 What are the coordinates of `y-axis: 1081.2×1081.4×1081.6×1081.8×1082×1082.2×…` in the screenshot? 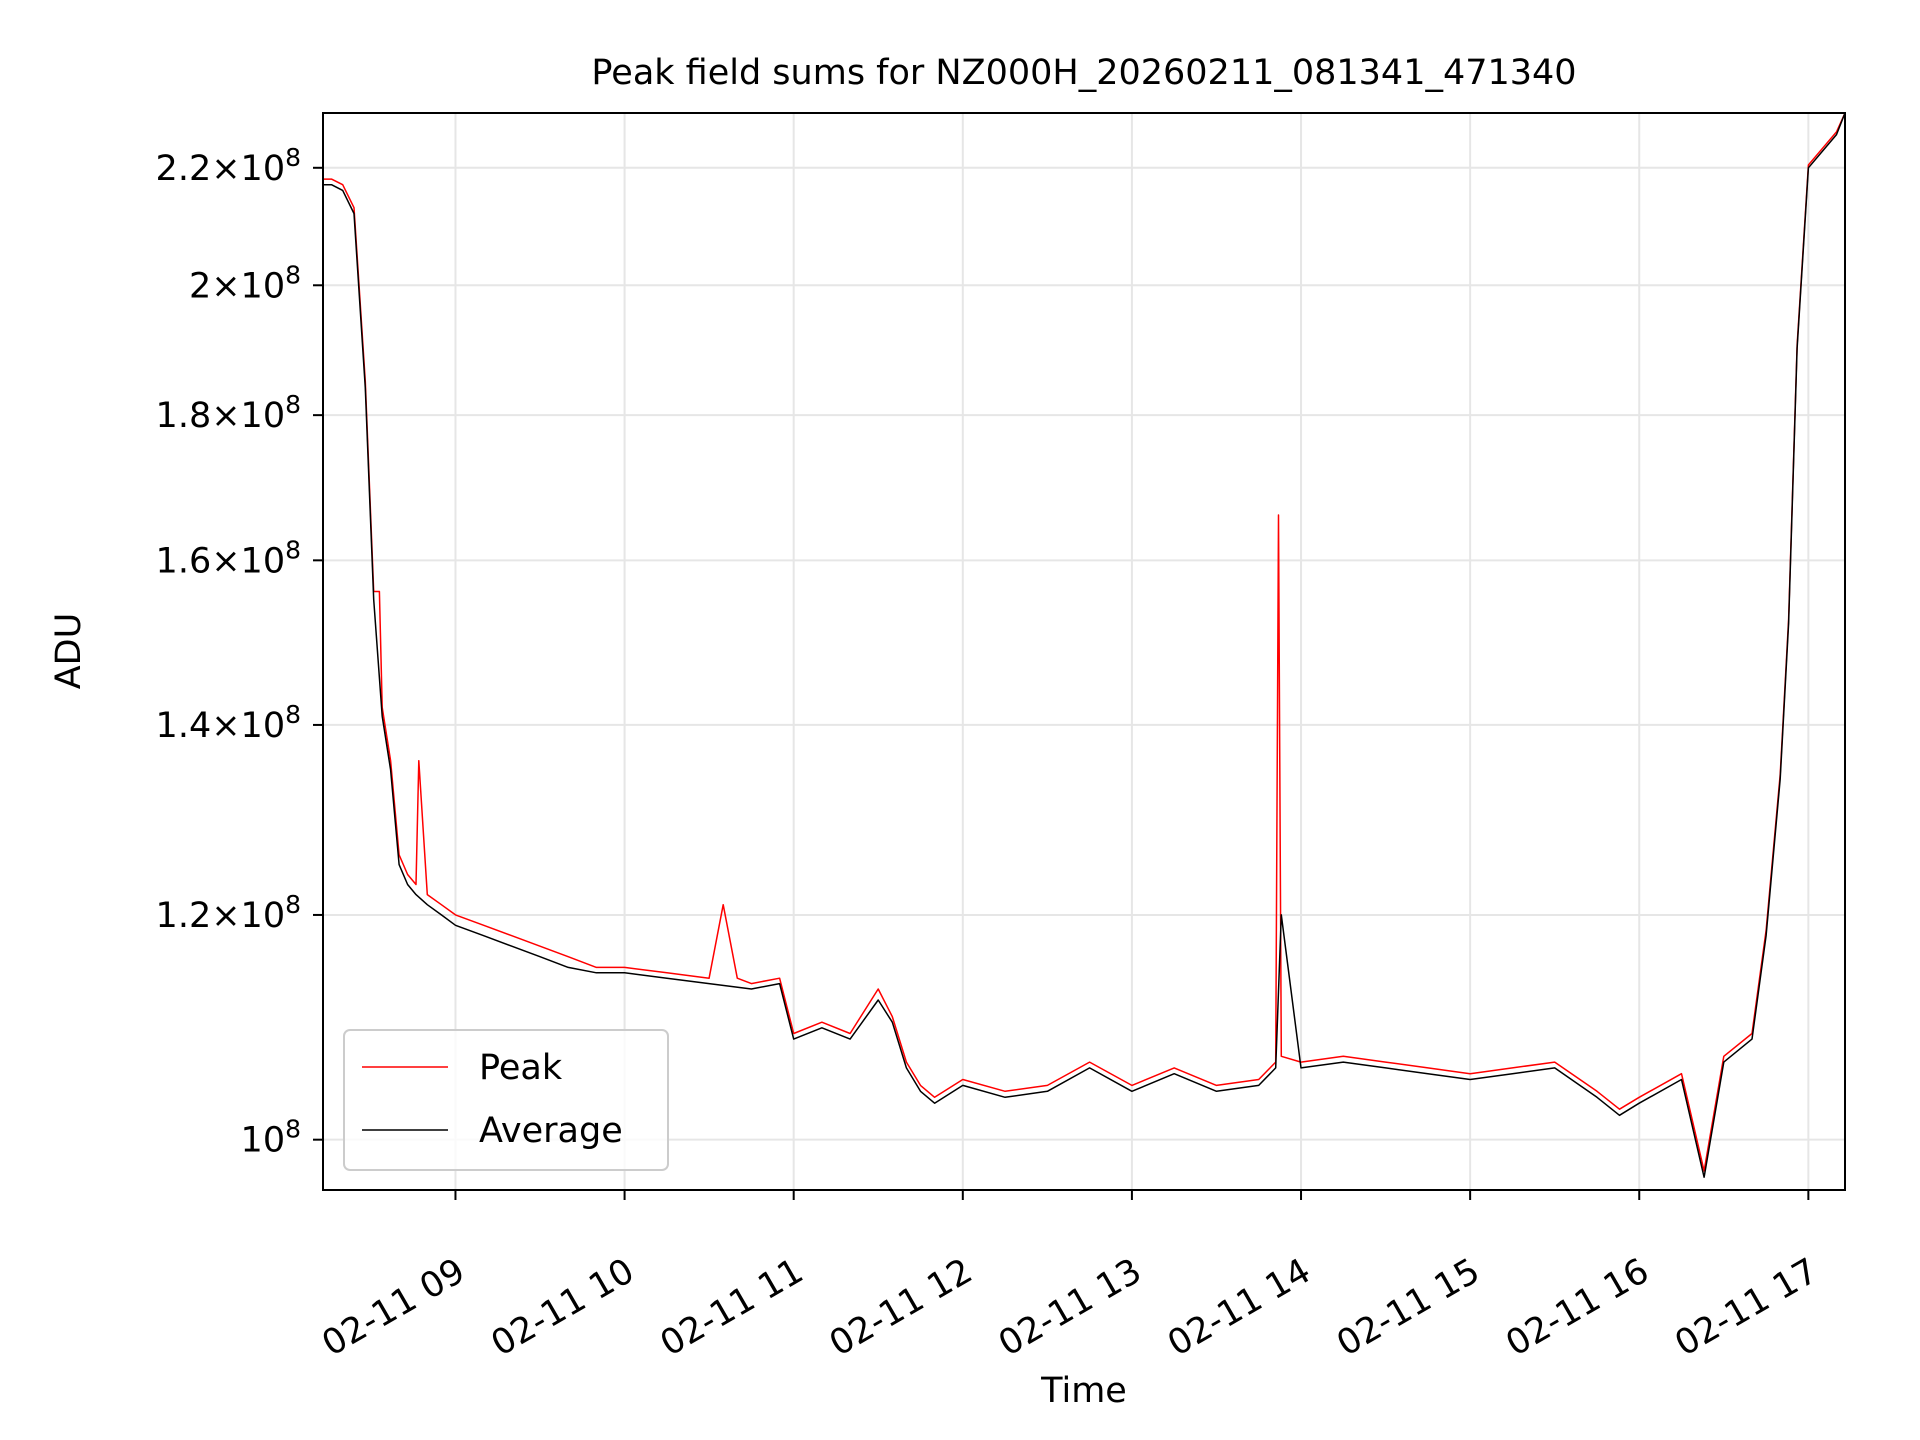 It's located at (239, 652).